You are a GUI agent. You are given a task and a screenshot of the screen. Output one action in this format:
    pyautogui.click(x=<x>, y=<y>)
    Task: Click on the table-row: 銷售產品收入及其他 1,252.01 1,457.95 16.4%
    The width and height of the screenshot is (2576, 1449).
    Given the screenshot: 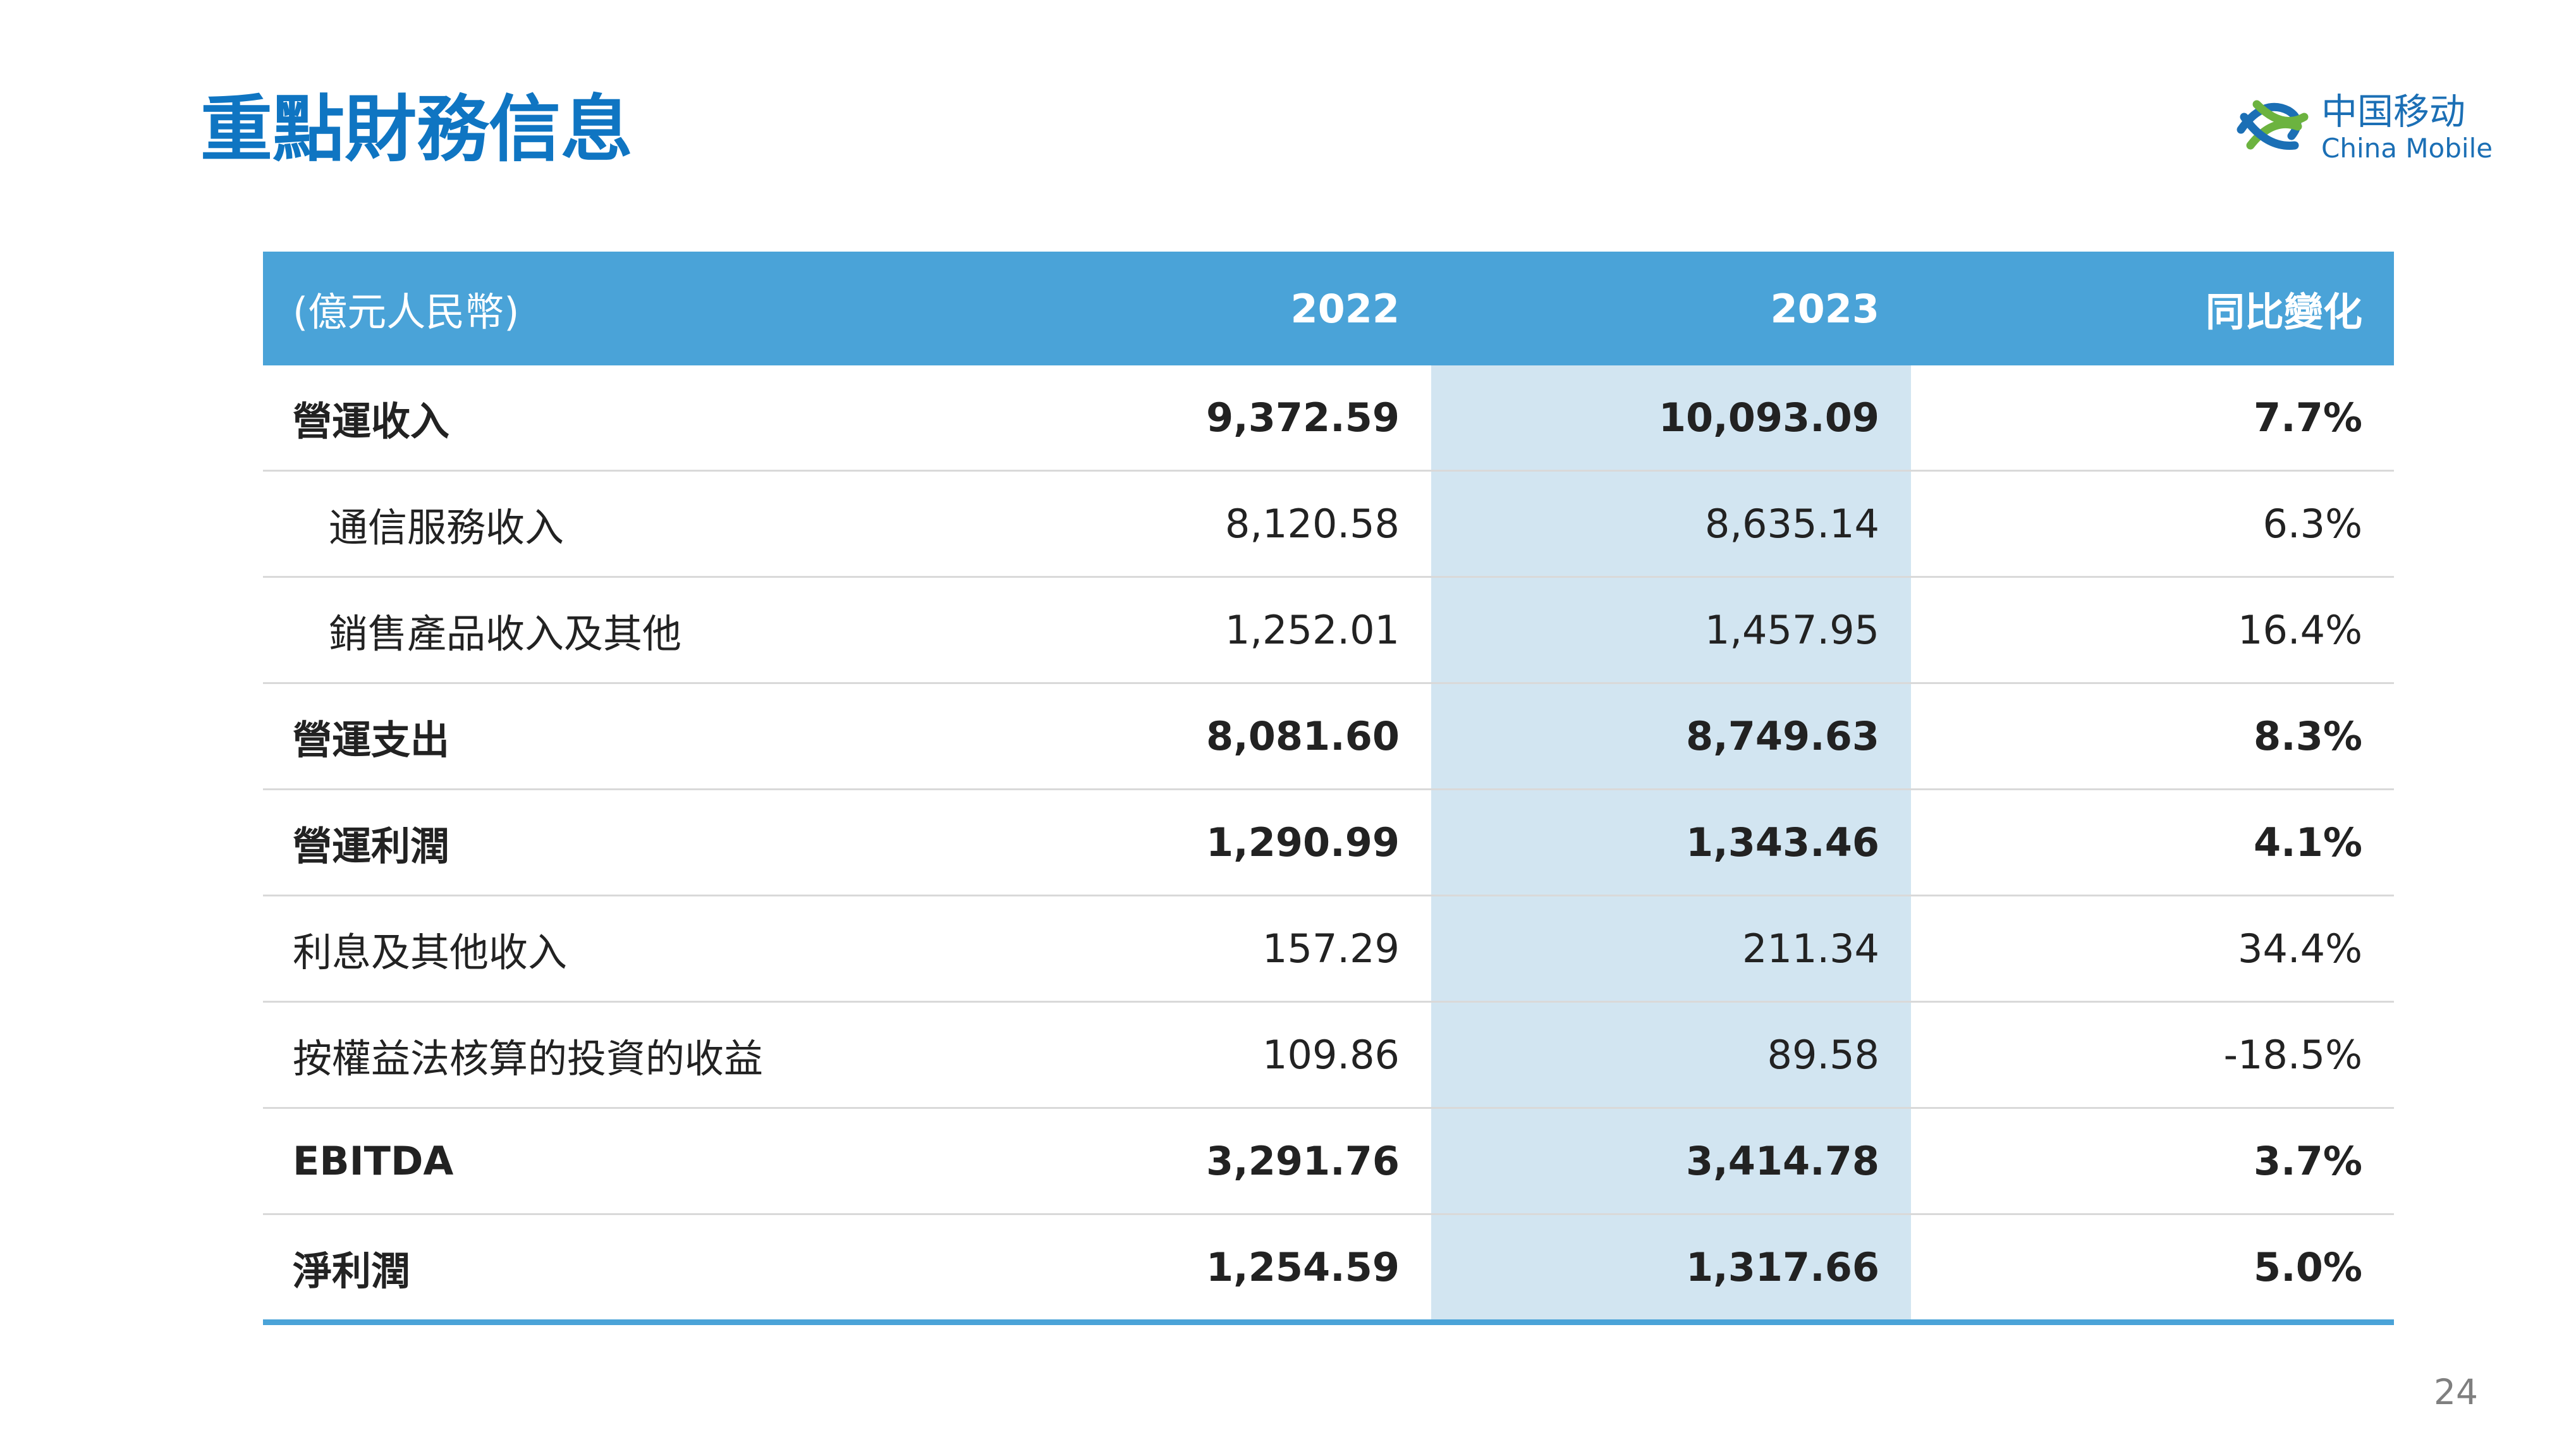 What is the action you would take?
    pyautogui.click(x=1328, y=630)
    